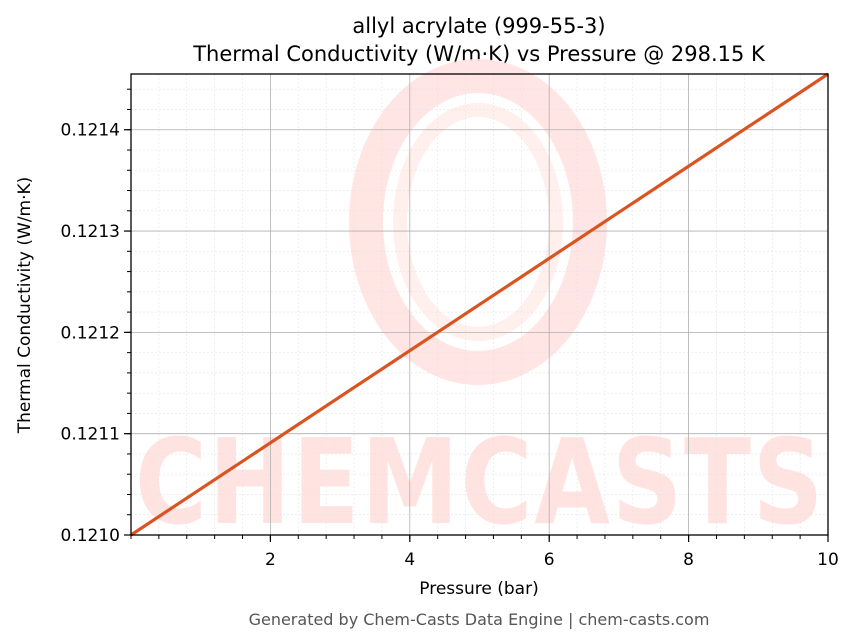  I want to click on y-tick-label: 0.1210, so click(90, 536).